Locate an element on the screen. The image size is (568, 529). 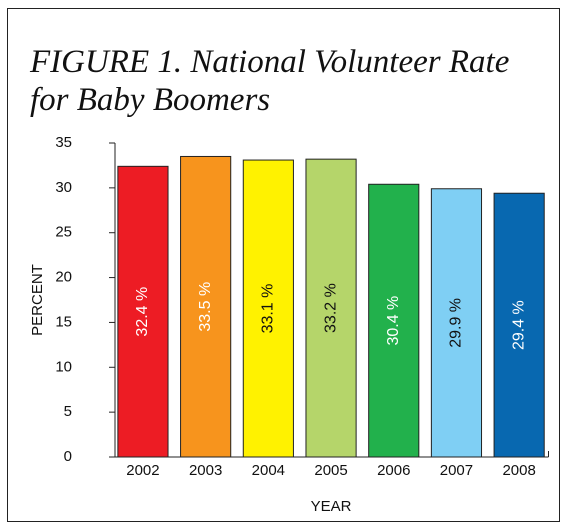
value-label: 33.1 % is located at coordinates (268, 309).